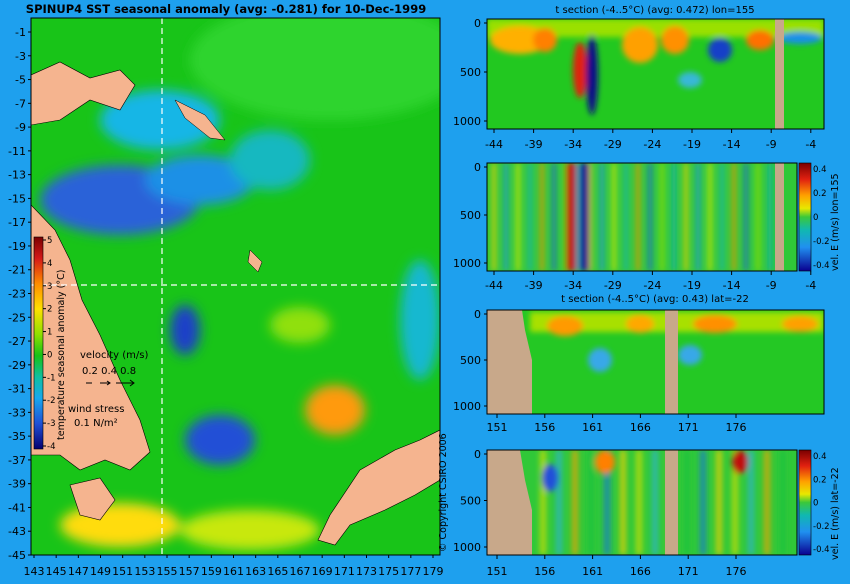 The height and width of the screenshot is (584, 850). What do you see at coordinates (17, 198) in the screenshot?
I see `map-y-tick-label: -15` at bounding box center [17, 198].